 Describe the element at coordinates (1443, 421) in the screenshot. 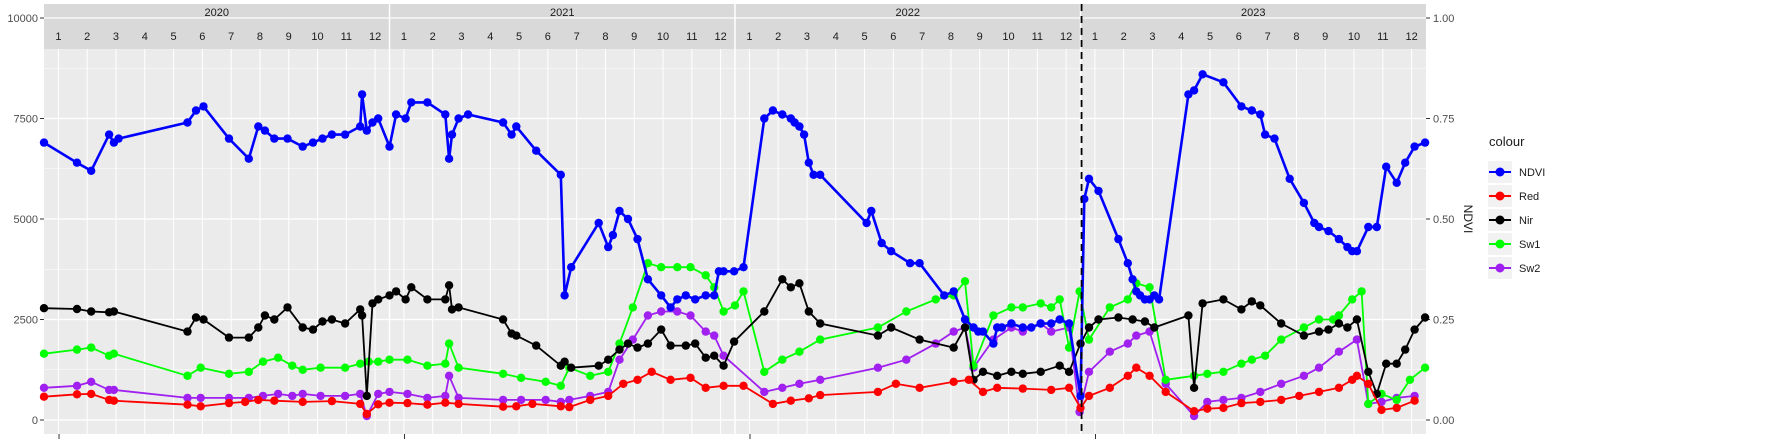

I see `right-axis-tick-label: 0.00` at that location.